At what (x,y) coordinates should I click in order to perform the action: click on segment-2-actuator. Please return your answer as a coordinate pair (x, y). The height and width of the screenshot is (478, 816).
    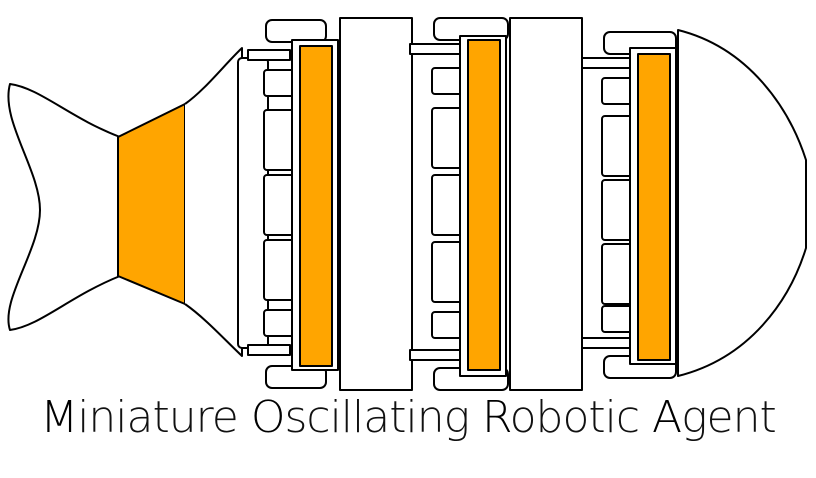
    Looking at the image, I should click on (484, 205).